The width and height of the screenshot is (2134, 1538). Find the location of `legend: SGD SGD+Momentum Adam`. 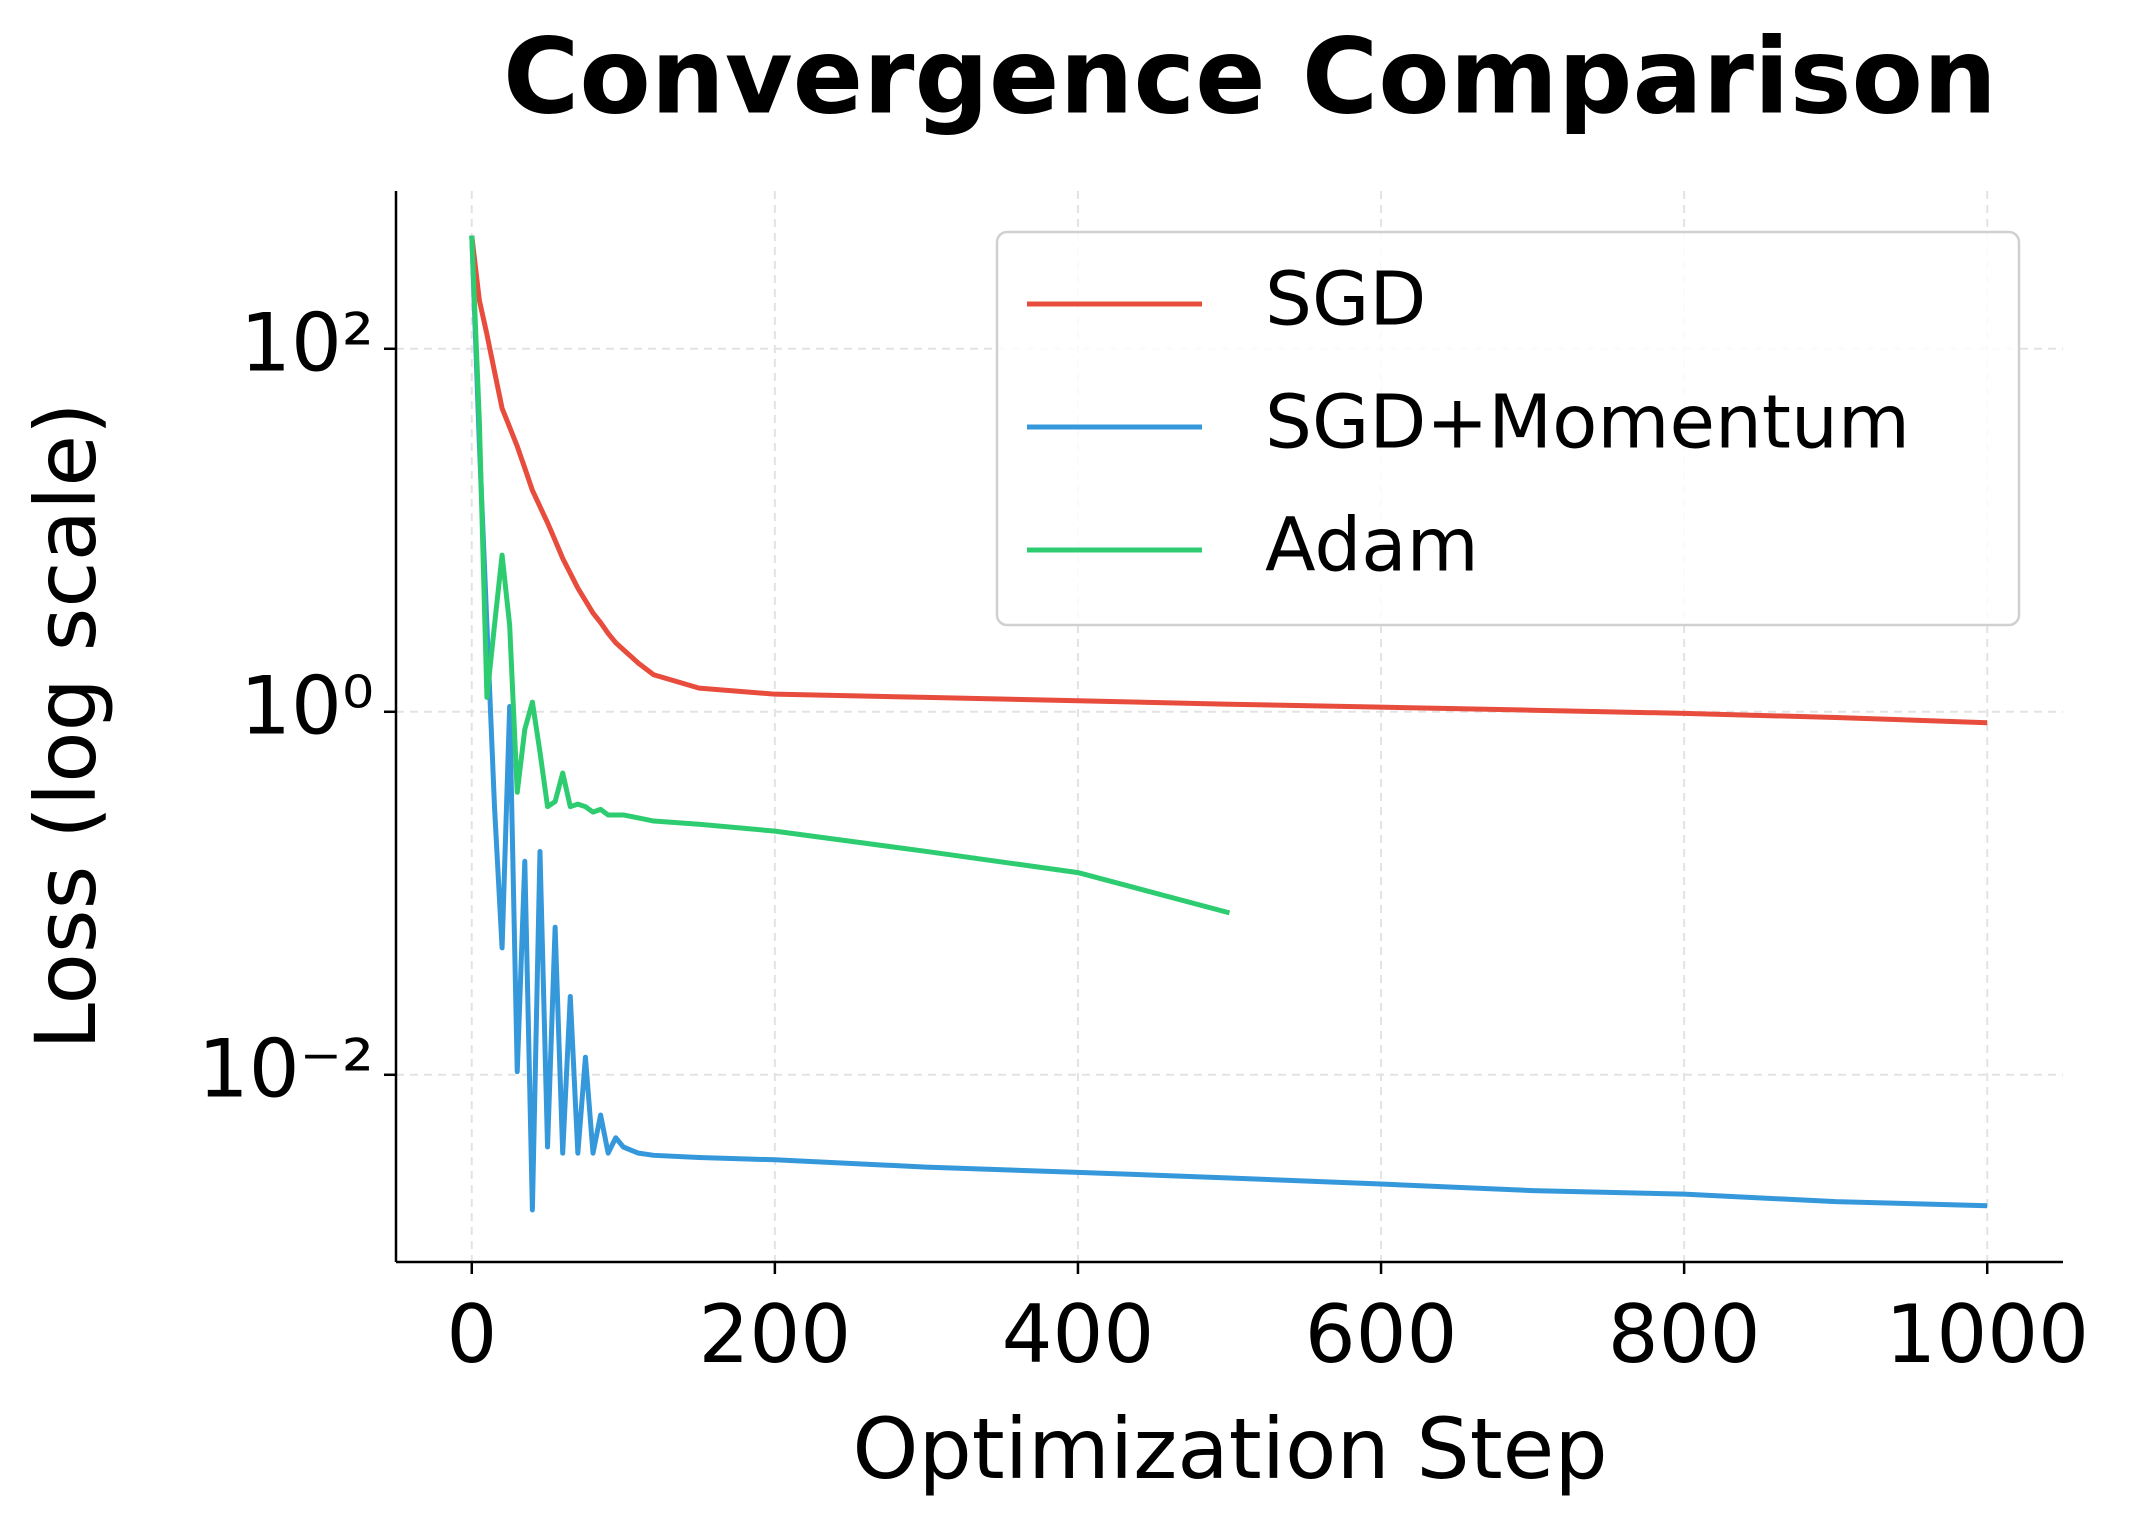

legend: SGD SGD+Momentum Adam is located at coordinates (1508, 428).